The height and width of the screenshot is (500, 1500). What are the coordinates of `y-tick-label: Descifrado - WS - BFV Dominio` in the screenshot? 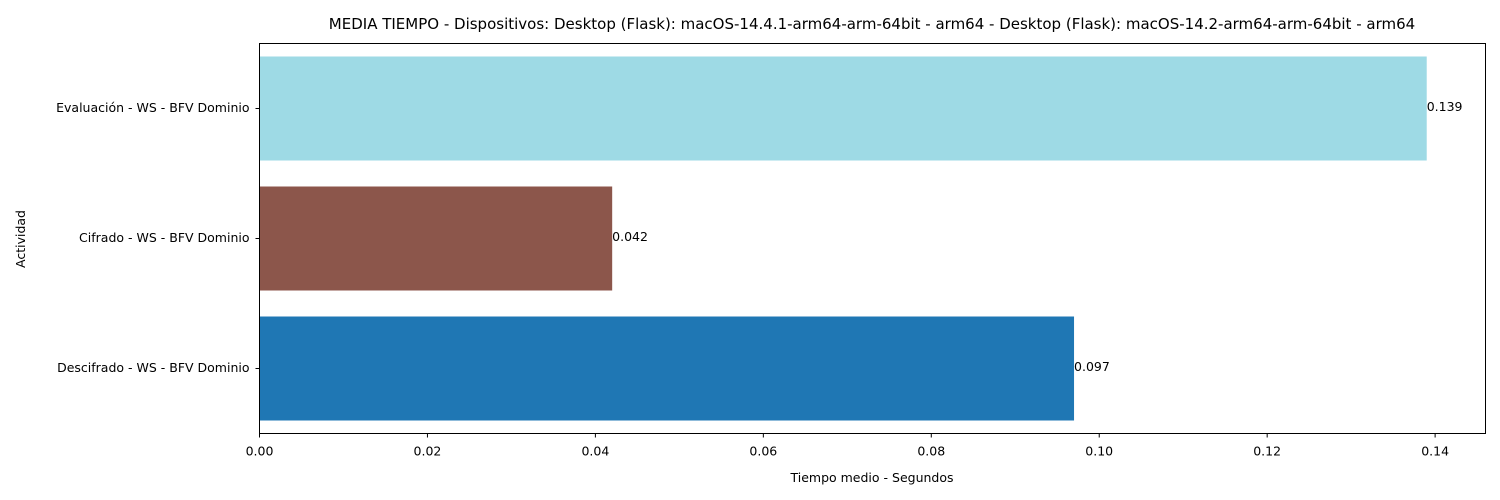 It's located at (153, 367).